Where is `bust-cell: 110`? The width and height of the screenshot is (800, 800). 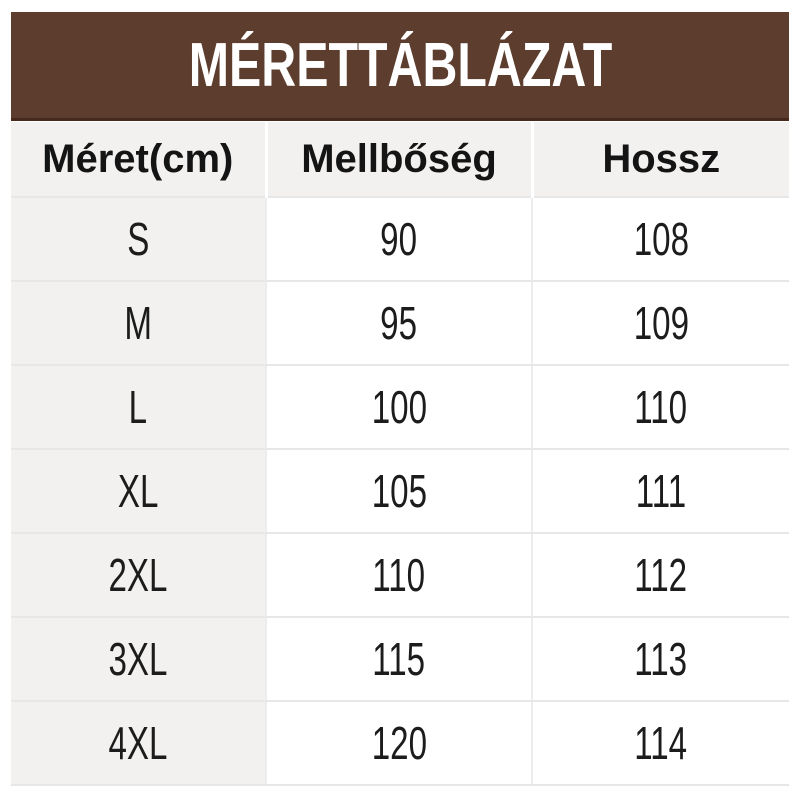
bust-cell: 110 is located at coordinates (398, 575).